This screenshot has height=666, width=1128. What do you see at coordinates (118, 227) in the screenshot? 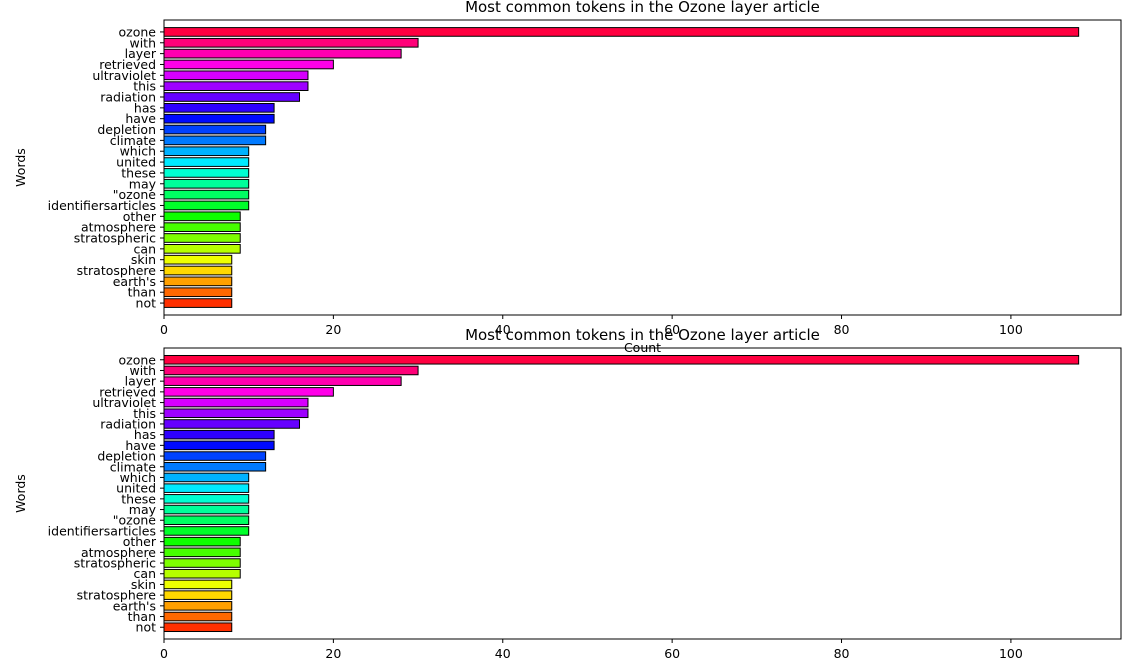
I see `ytick-label-18: atmosphere` at bounding box center [118, 227].